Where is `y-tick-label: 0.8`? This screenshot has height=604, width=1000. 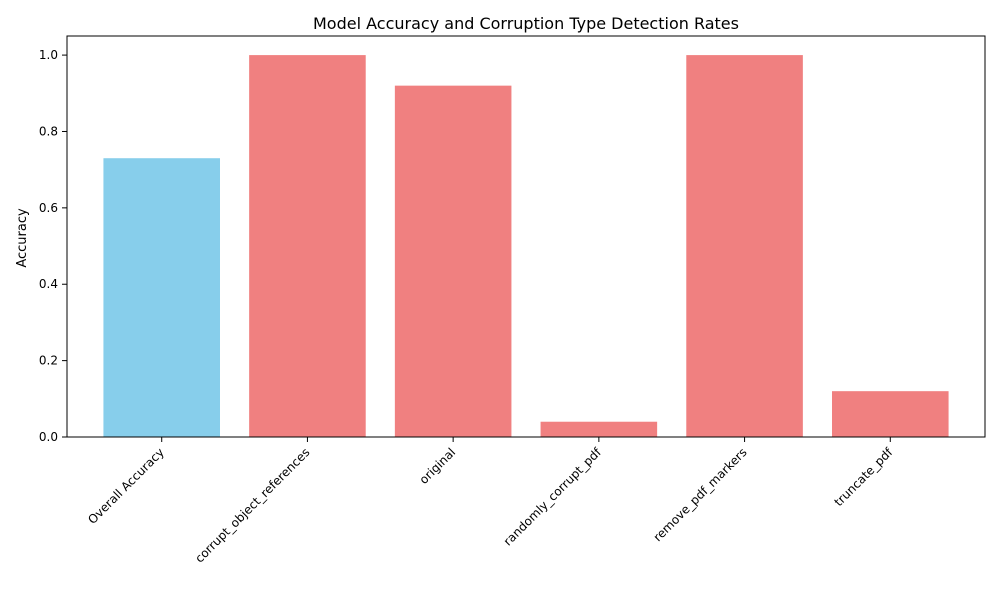
y-tick-label: 0.8 is located at coordinates (48, 131).